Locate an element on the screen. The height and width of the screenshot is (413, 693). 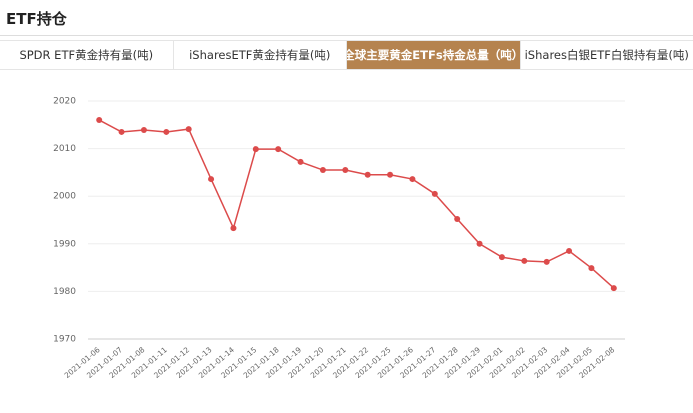
y-tick-label: 2010 is located at coordinates (64, 149).